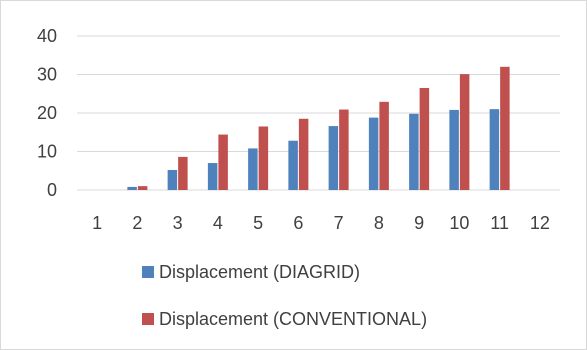  I want to click on y-axis-tick-labels: 0 10 20 30 40, so click(47, 113).